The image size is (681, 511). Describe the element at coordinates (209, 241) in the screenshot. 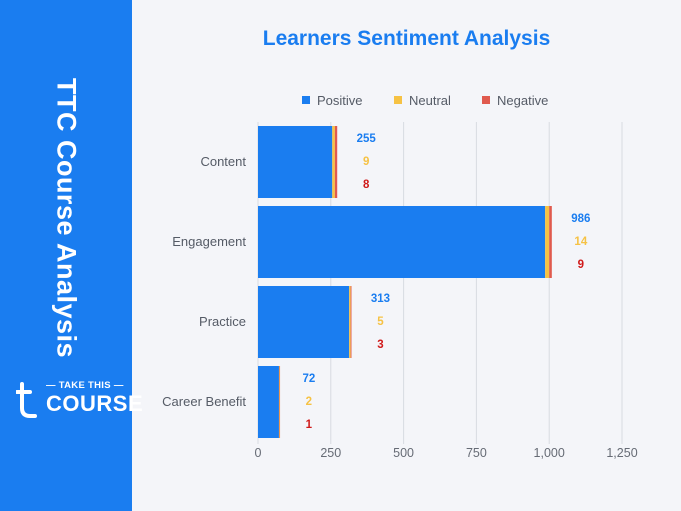

I see `category-label: Engagement` at that location.